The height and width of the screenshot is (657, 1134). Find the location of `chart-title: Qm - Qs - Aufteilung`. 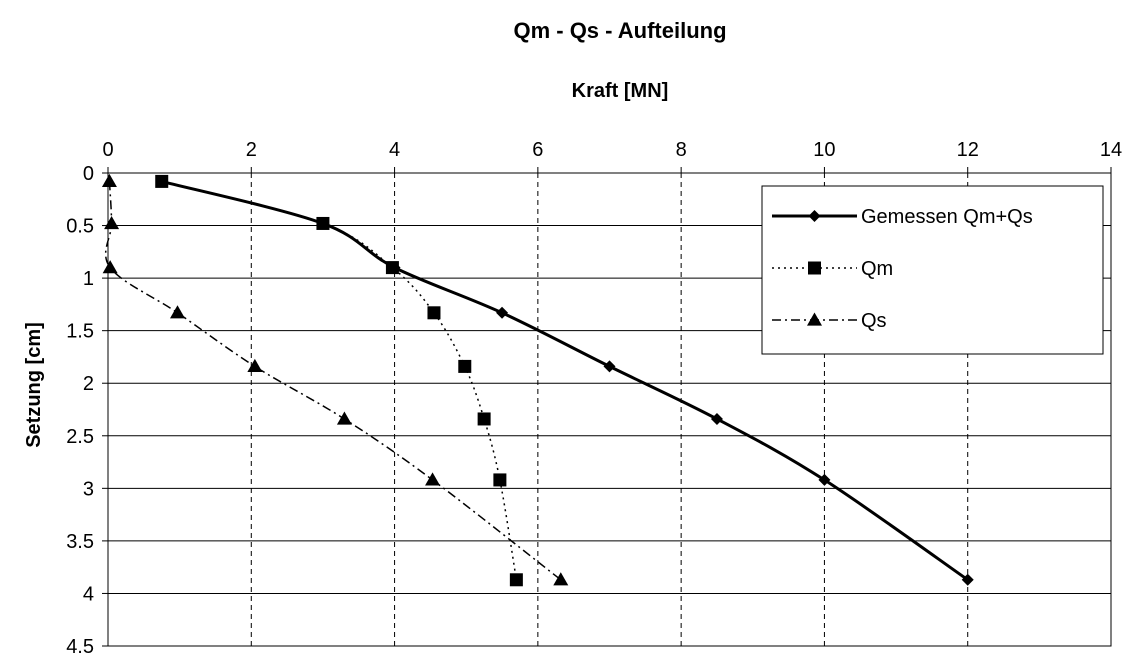

chart-title: Qm - Qs - Aufteilung is located at coordinates (619, 30).